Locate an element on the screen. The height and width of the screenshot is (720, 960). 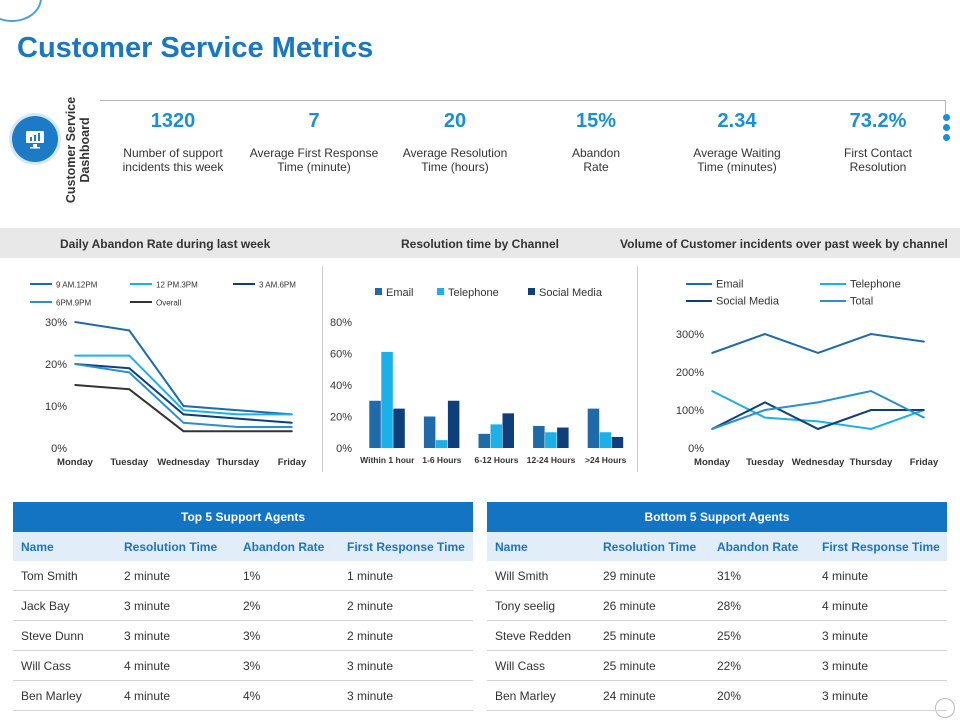
table-row: Steve Dunn 3 minute 3% 2 minute is located at coordinates (243, 635).